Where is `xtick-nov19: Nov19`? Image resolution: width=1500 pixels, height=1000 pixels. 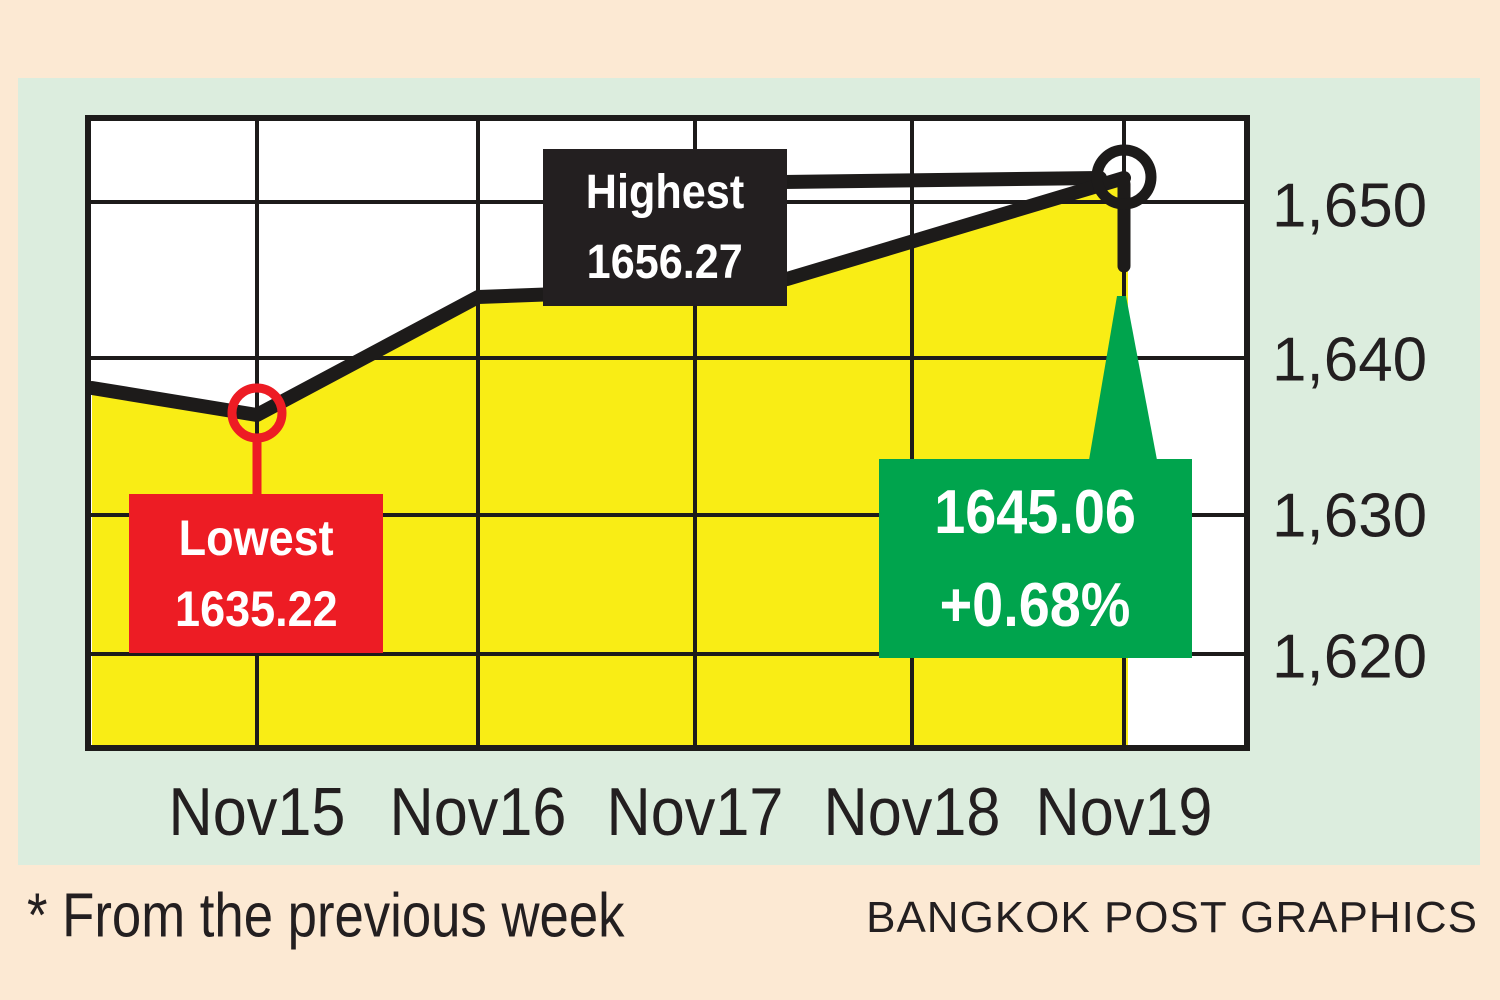
xtick-nov19: Nov19 is located at coordinates (1124, 812).